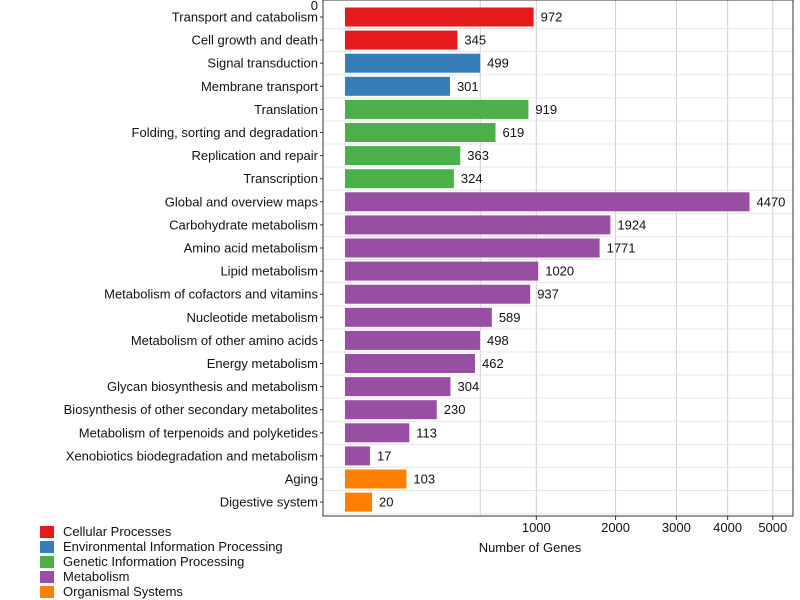 This screenshot has width=800, height=600. Describe the element at coordinates (242, 201) in the screenshot. I see `category-label: Global and overview maps` at that location.